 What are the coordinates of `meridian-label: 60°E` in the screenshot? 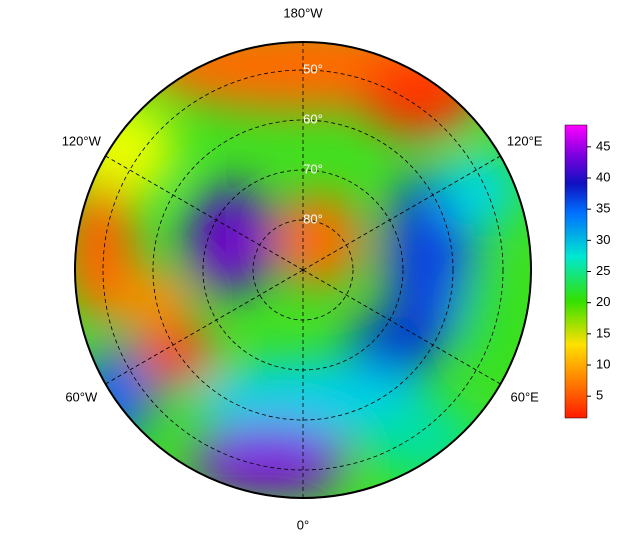 It's located at (525, 396).